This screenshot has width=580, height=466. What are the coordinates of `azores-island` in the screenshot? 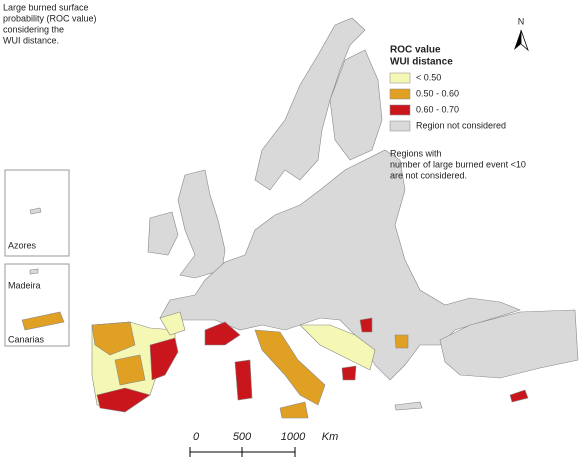 It's located at (35, 211).